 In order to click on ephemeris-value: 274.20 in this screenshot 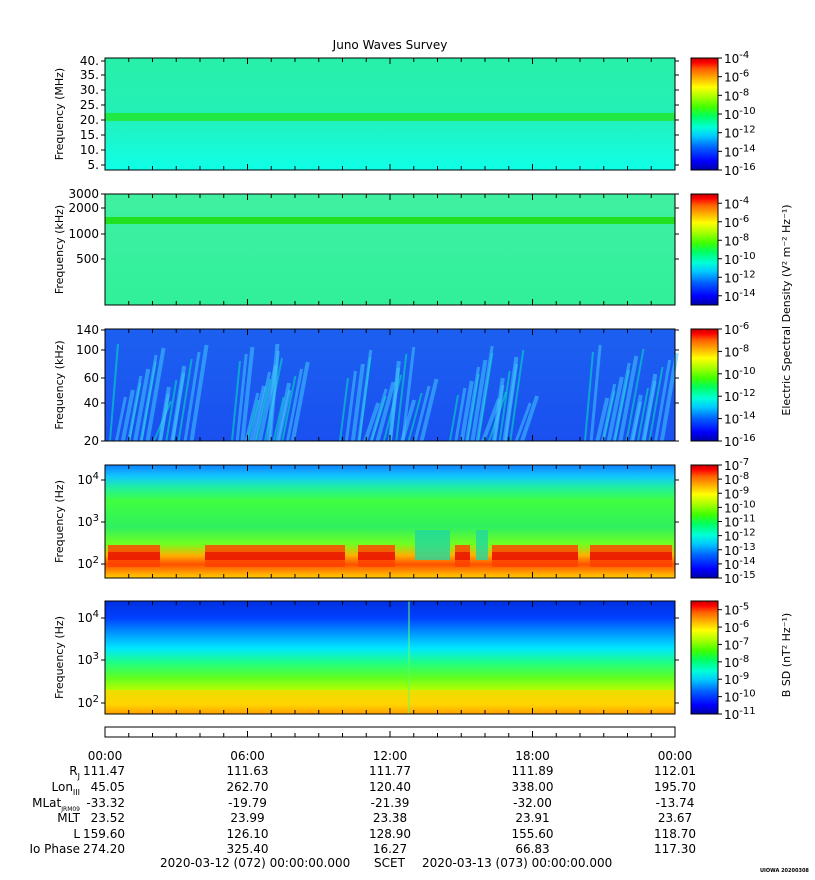, I will do `click(104, 849)`.